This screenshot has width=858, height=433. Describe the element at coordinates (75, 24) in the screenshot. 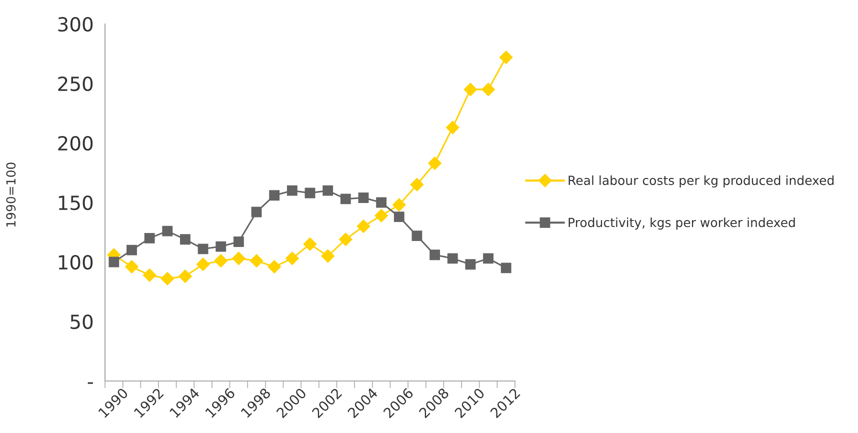

I see `y-tick-label: 300` at that location.